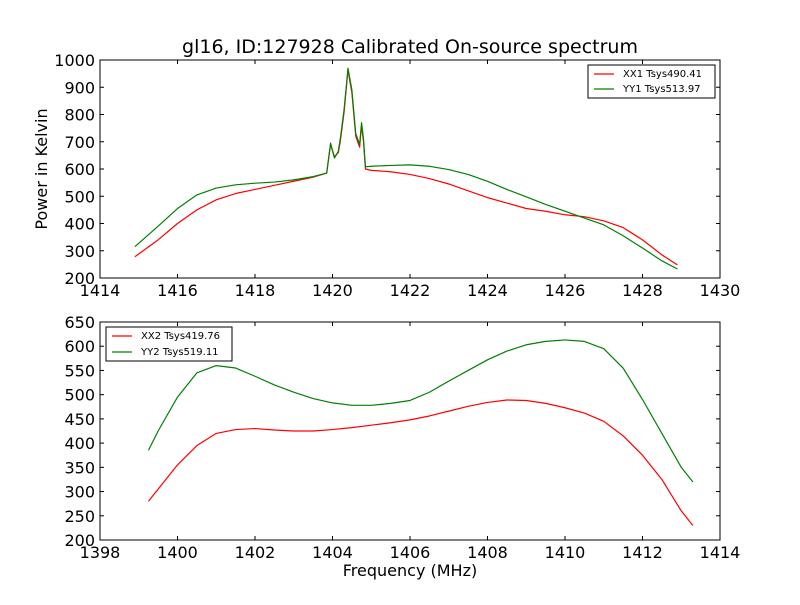 The width and height of the screenshot is (800, 605). I want to click on bottom-x-tick-label: 1414, so click(720, 552).